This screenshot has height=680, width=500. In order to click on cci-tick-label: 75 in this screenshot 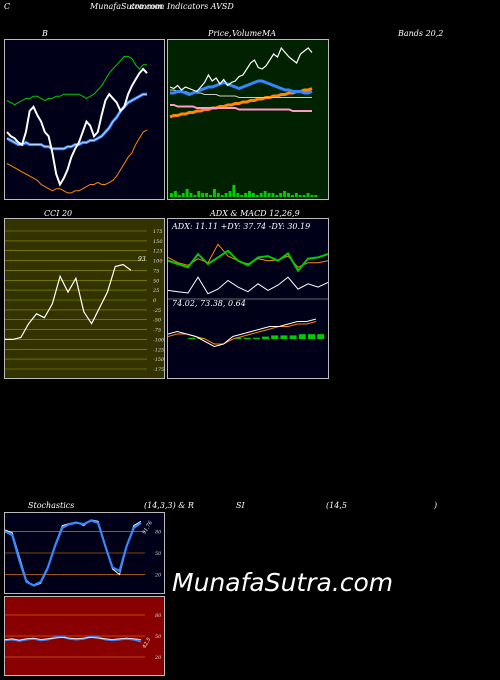, I will do `click(156, 271)`.